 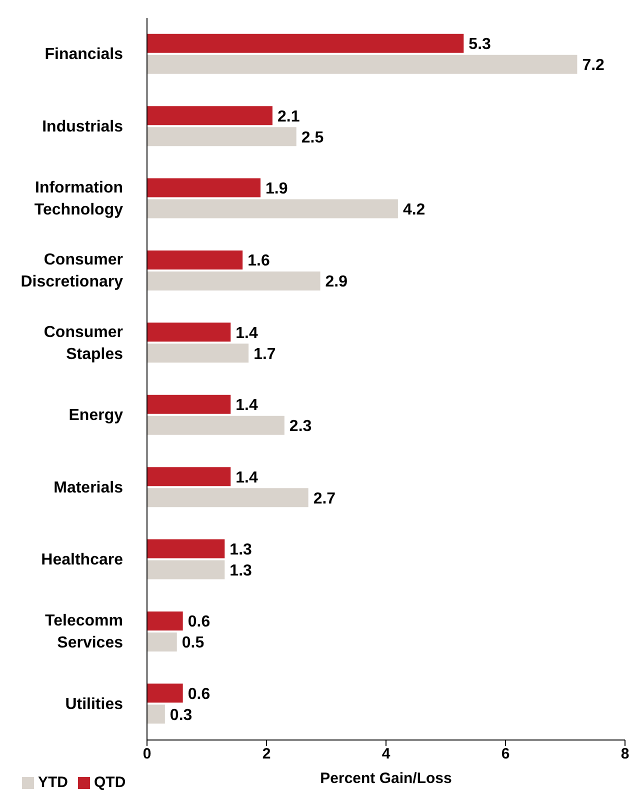 I want to click on y-tick-label: Industrials, so click(x=83, y=126).